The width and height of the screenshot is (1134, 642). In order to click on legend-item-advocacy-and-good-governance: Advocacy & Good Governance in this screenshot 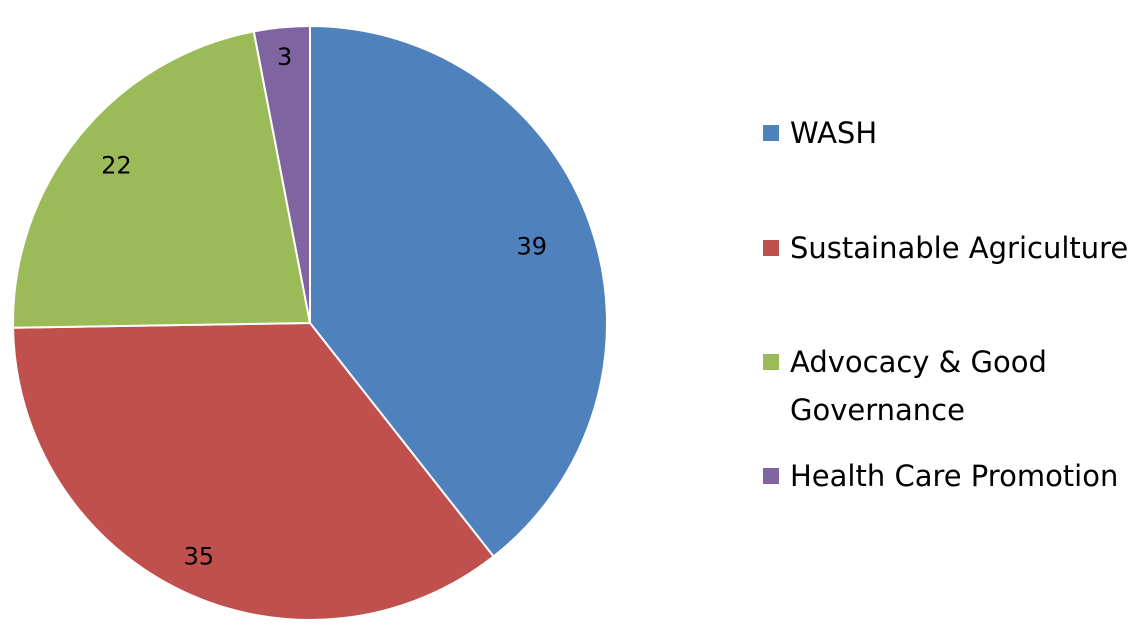, I will do `click(905, 386)`.